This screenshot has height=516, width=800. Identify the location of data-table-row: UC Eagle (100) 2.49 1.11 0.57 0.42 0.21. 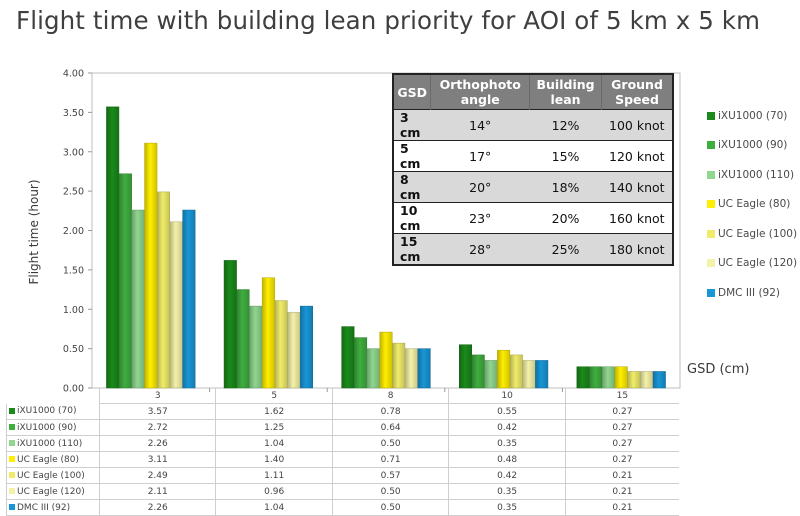
(342, 475).